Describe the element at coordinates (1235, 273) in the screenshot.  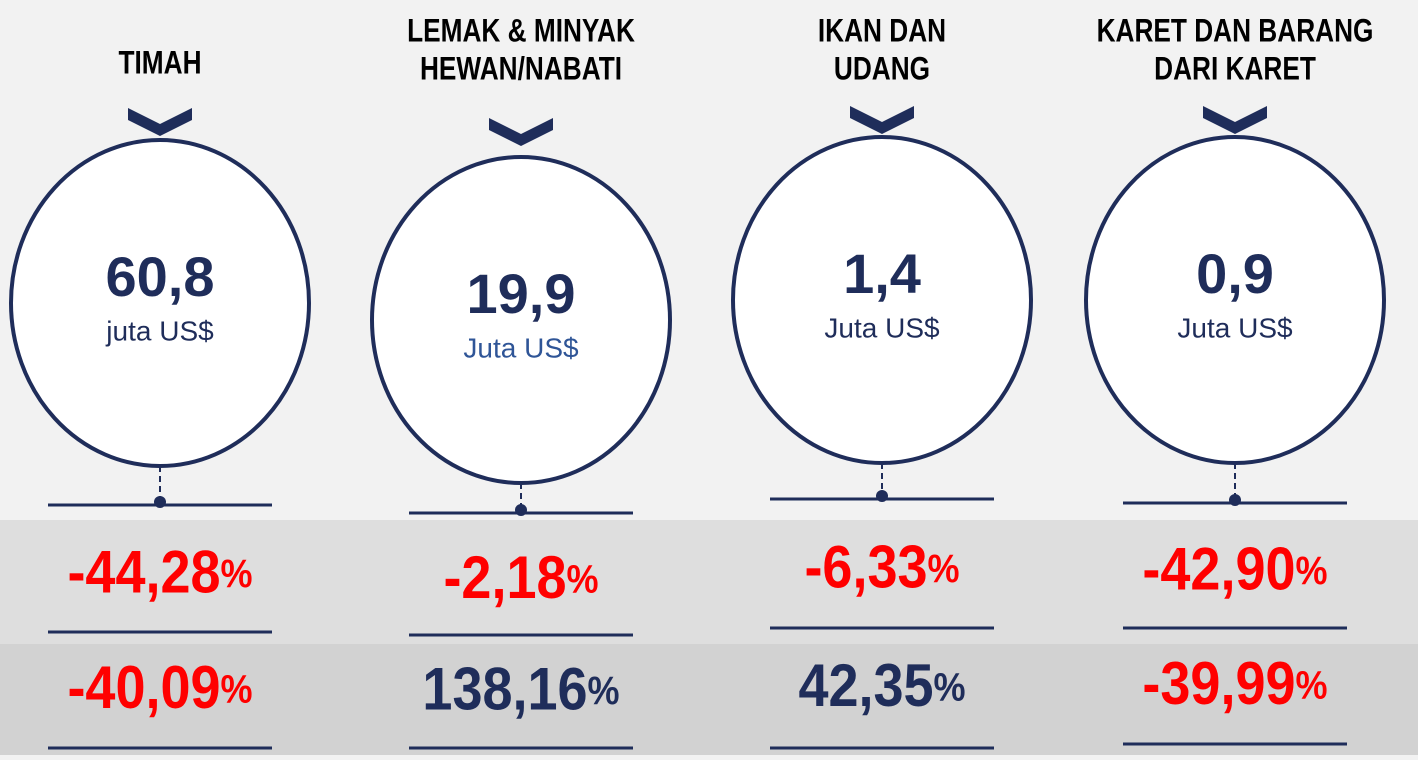
I see `value: 0,9` at that location.